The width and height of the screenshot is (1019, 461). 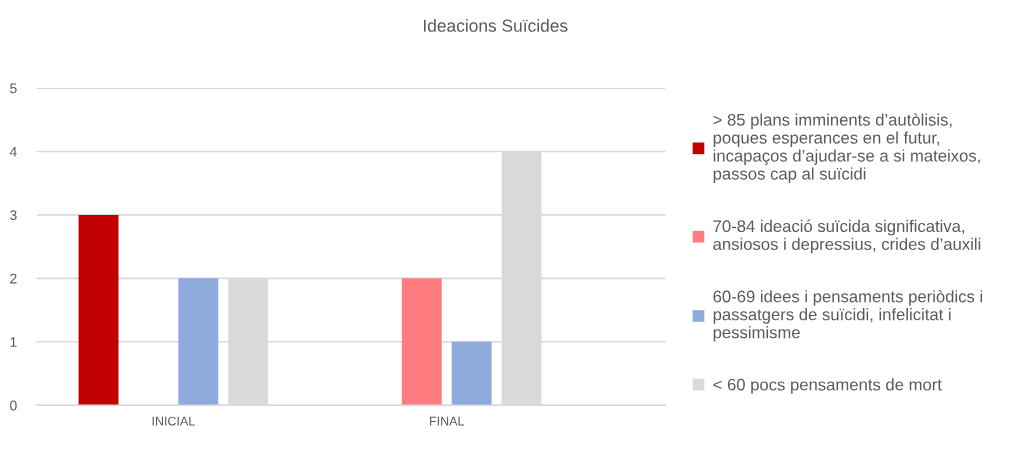 I want to click on x-tick-label: FINAL, so click(x=447, y=421).